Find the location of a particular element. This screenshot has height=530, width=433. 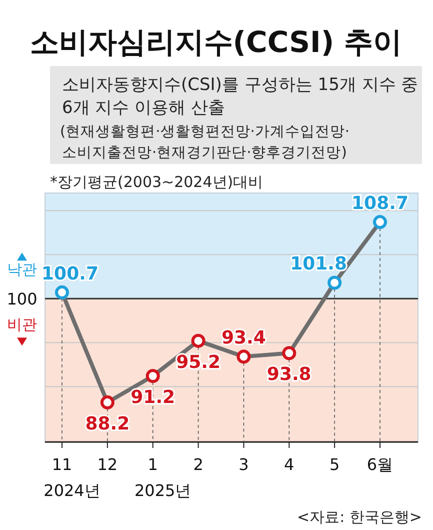

x-tick-label: 4 is located at coordinates (289, 464).